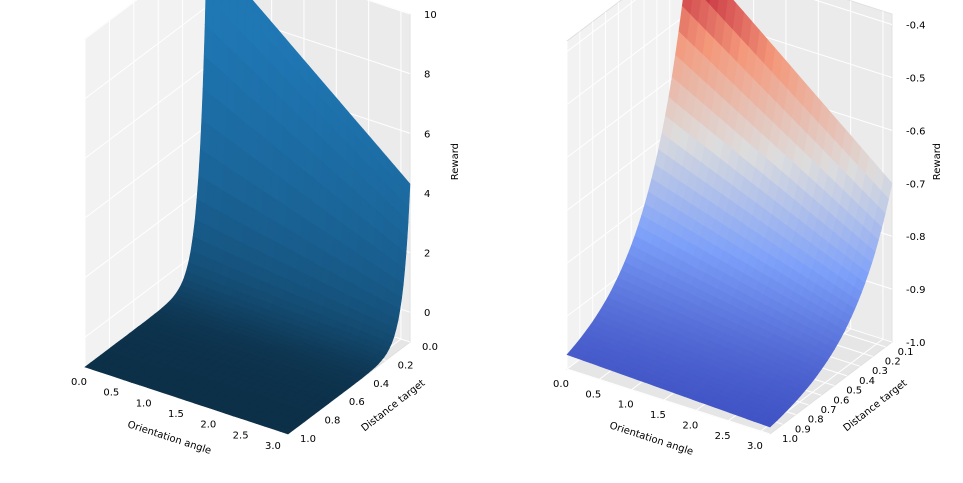 The image size is (963, 483). I want to click on z-tick-label: -0.9, so click(916, 290).